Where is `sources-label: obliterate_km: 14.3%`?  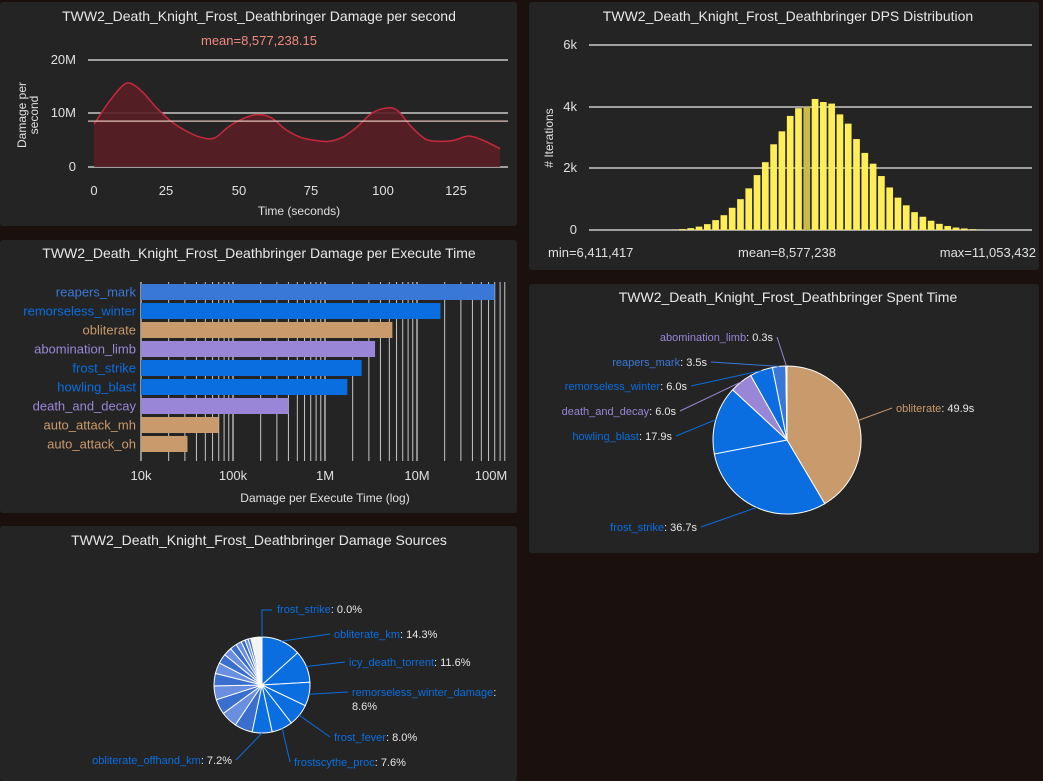
sources-label: obliterate_km: 14.3% is located at coordinates (386, 635).